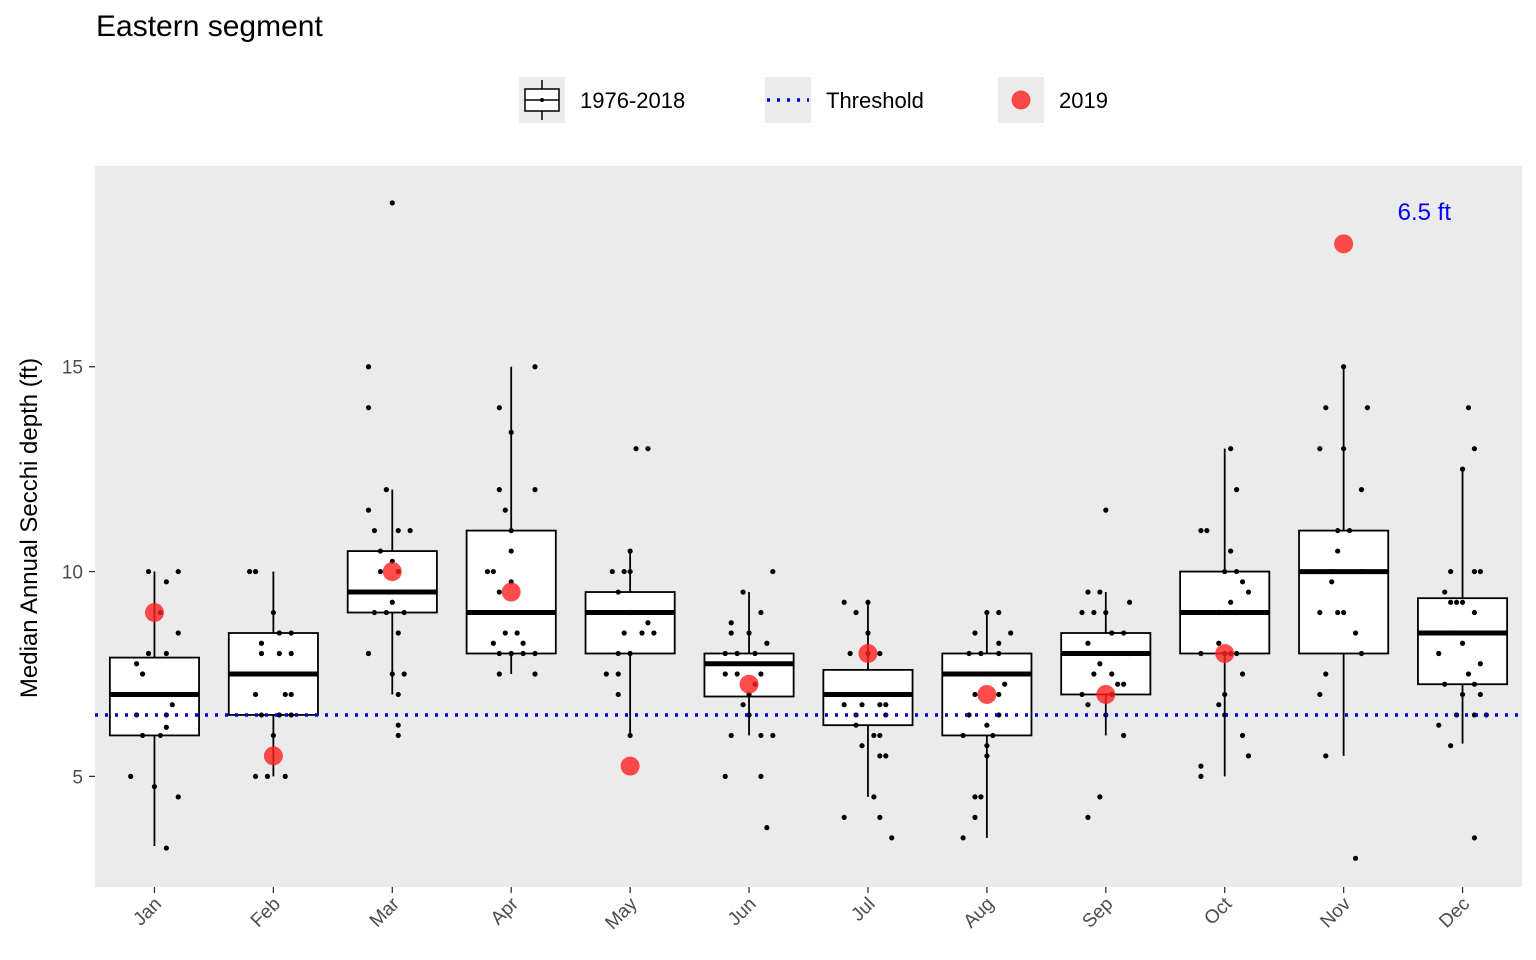 The height and width of the screenshot is (960, 1536). Describe the element at coordinates (1218, 911) in the screenshot. I see `x-tick-label: Oct` at that location.